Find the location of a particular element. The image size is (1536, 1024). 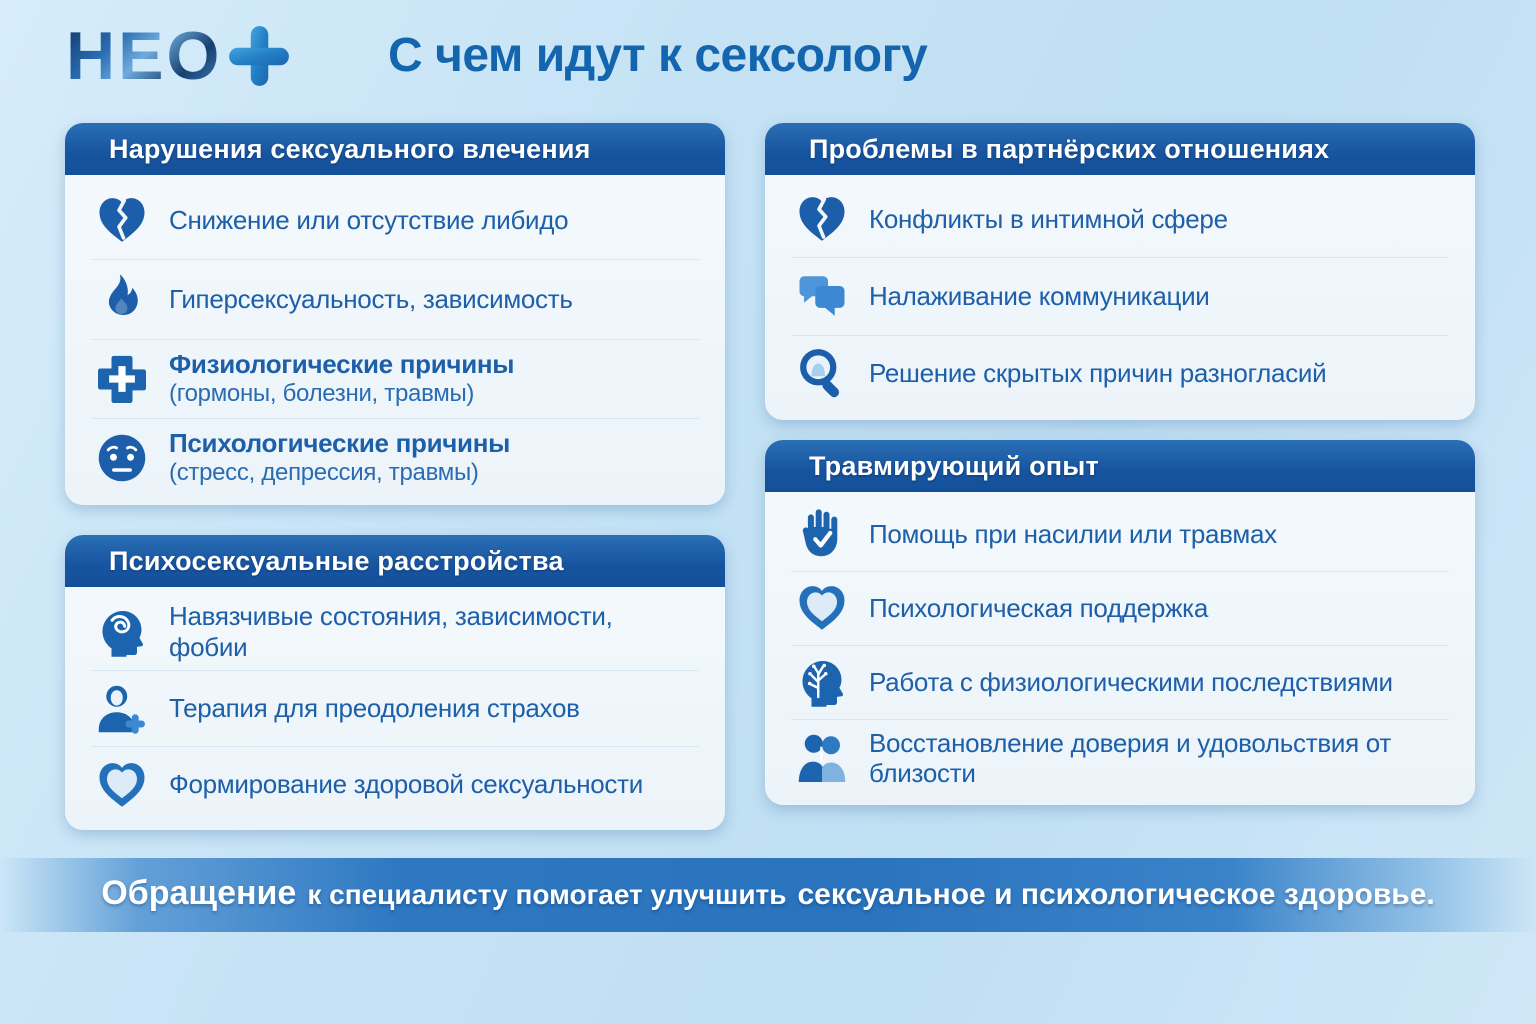

list-item-sublabel: (гормоны, болезни, травмы) is located at coordinates (322, 393).